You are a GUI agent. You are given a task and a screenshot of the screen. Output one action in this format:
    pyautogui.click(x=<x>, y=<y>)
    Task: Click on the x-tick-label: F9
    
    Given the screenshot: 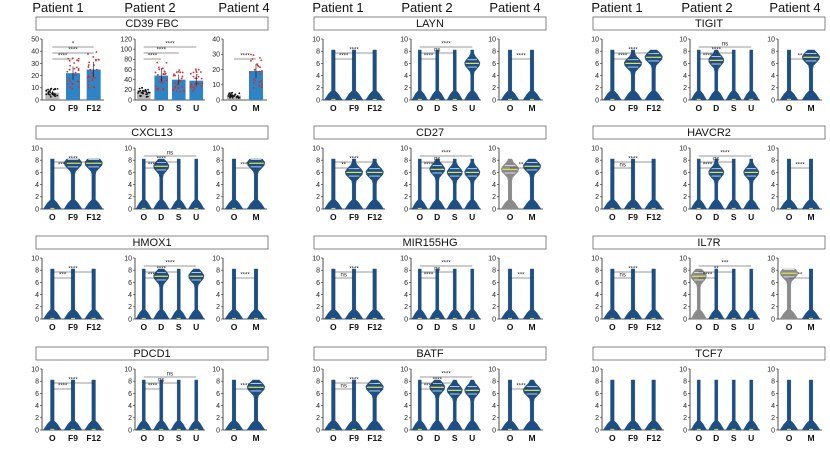 What is the action you would take?
    pyautogui.click(x=73, y=438)
    